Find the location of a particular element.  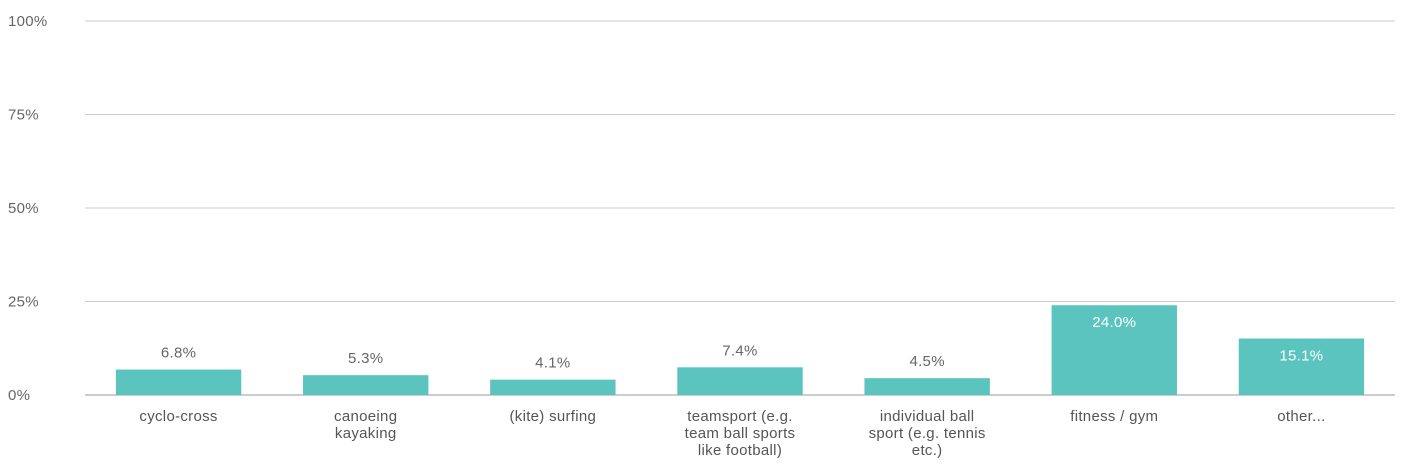

value-label: 6.8% is located at coordinates (178, 353).